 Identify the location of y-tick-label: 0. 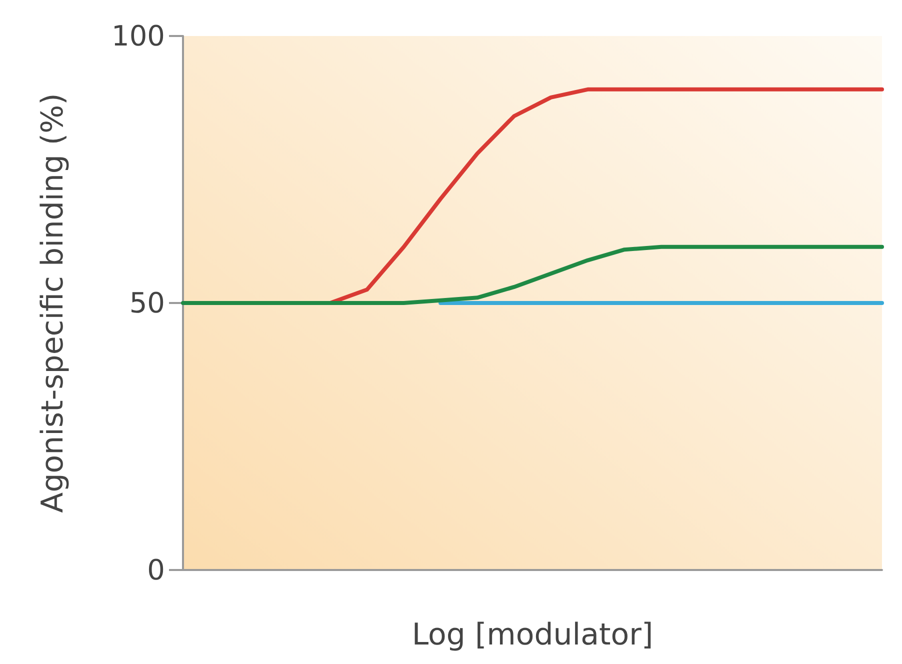
(156, 570).